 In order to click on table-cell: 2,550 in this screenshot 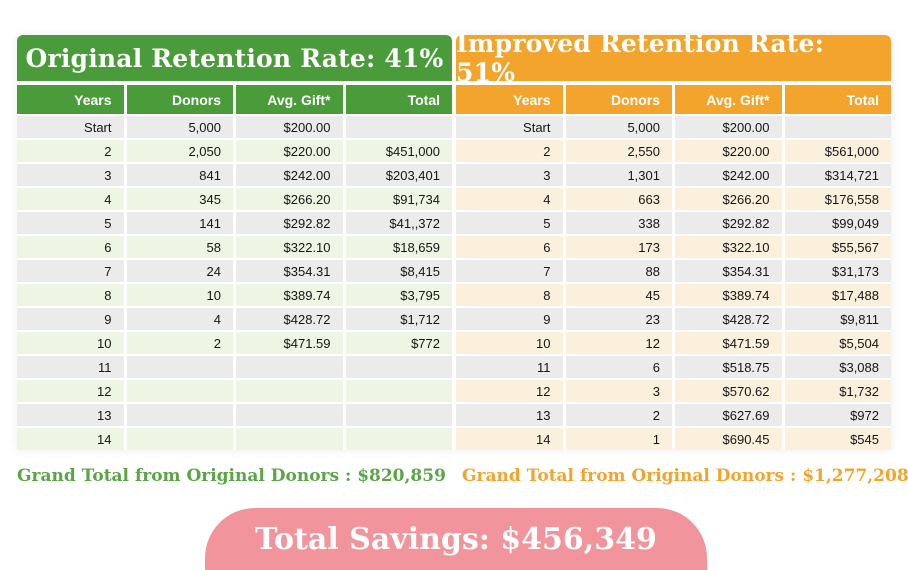, I will do `click(618, 151)`.